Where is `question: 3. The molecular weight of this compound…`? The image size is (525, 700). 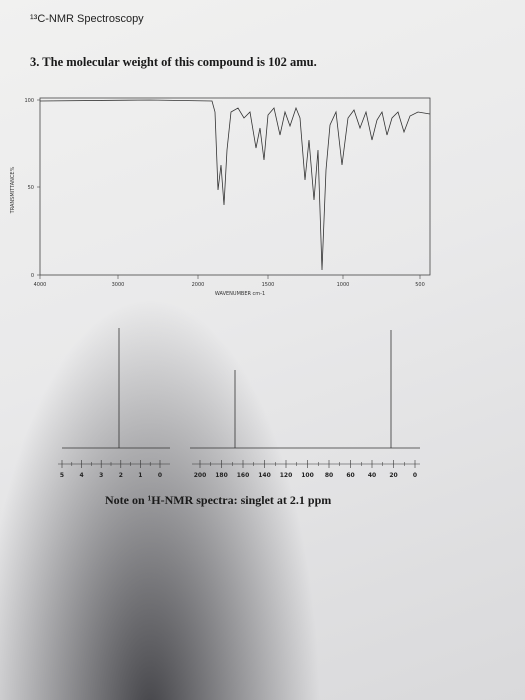
question: 3. The molecular weight of this compound… is located at coordinates (173, 62).